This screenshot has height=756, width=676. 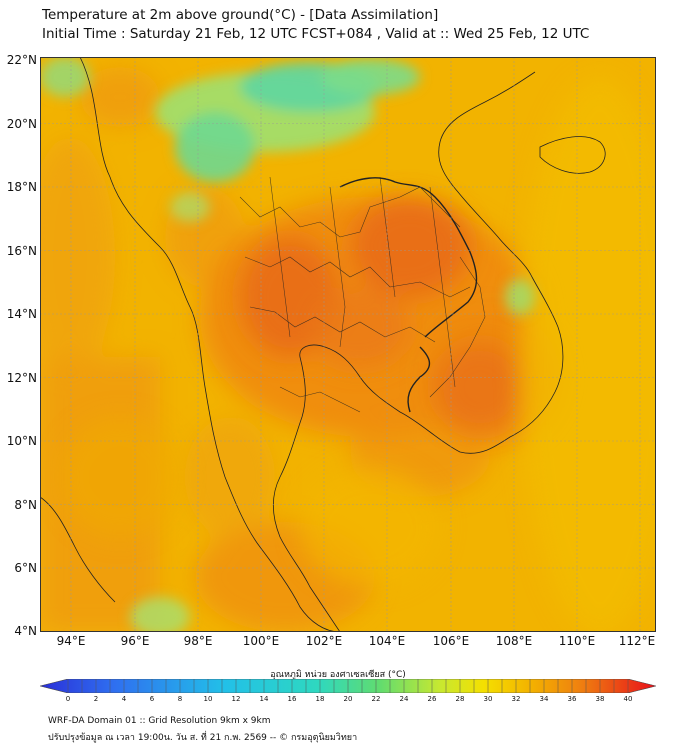 I want to click on colorbar-tick-label: 8, so click(x=180, y=699).